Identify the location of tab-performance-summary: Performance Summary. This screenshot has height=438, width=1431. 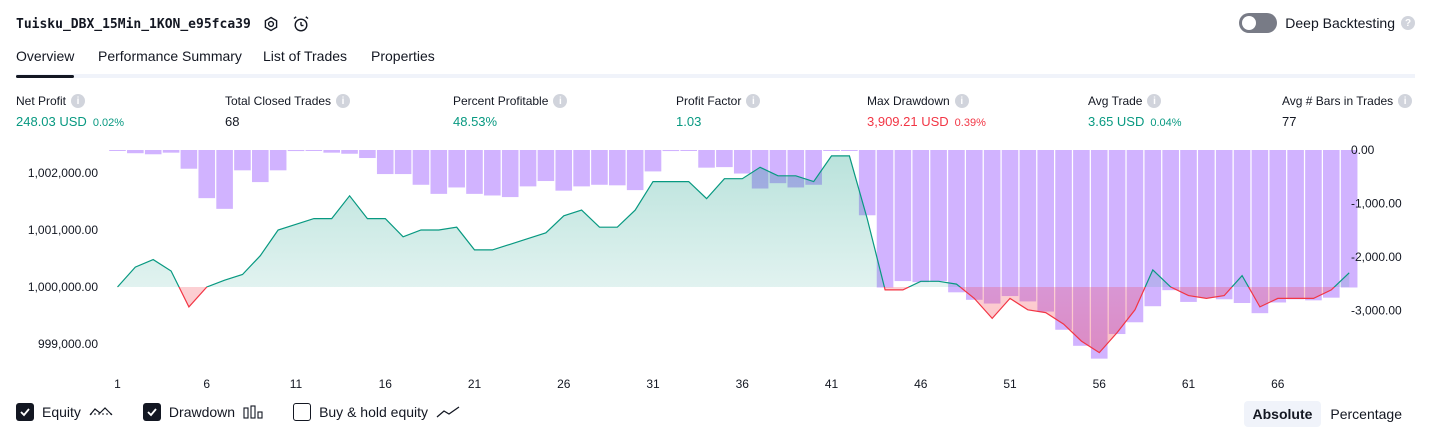
(170, 56).